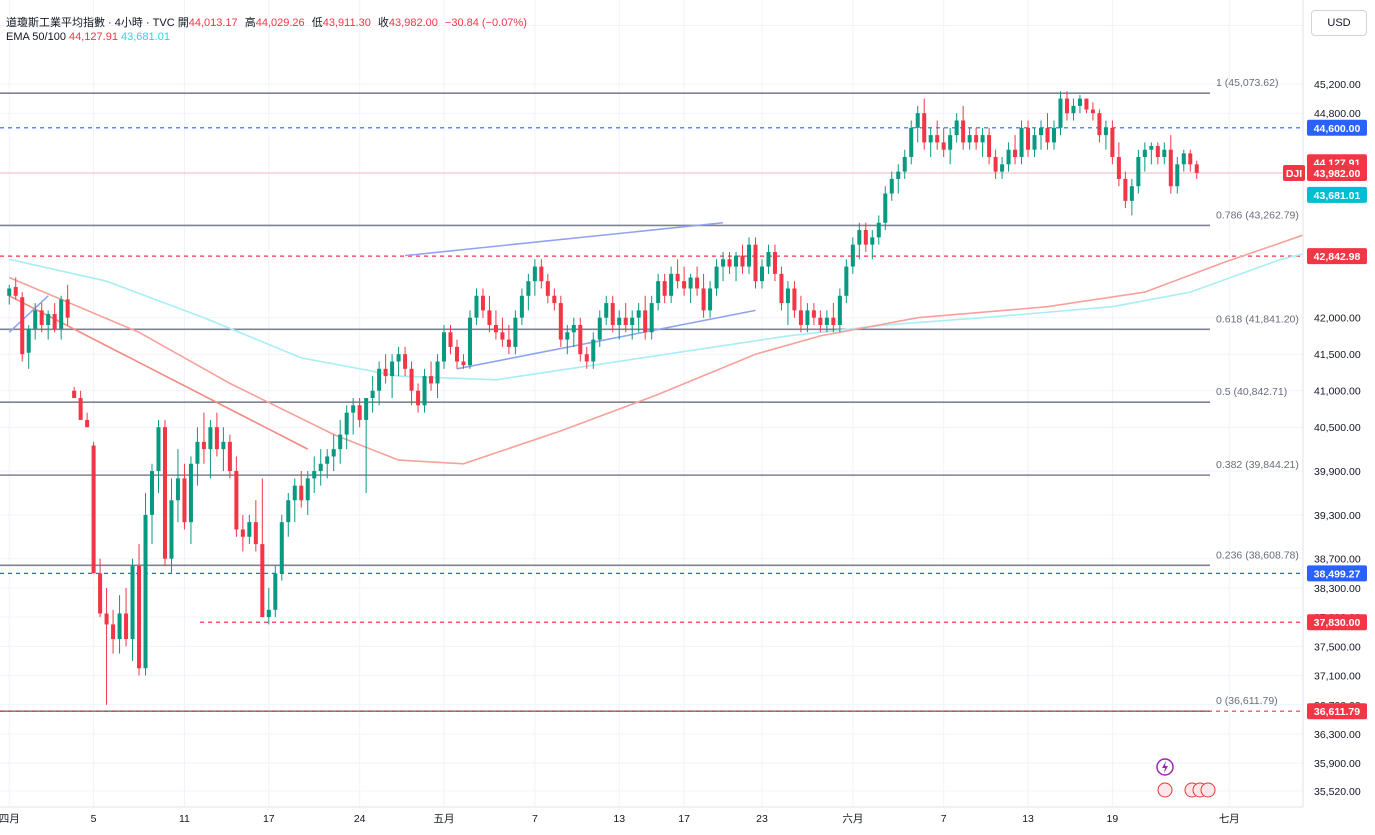  Describe the element at coordinates (1337, 516) in the screenshot. I see `price-tick-label: 39,300.00` at that location.